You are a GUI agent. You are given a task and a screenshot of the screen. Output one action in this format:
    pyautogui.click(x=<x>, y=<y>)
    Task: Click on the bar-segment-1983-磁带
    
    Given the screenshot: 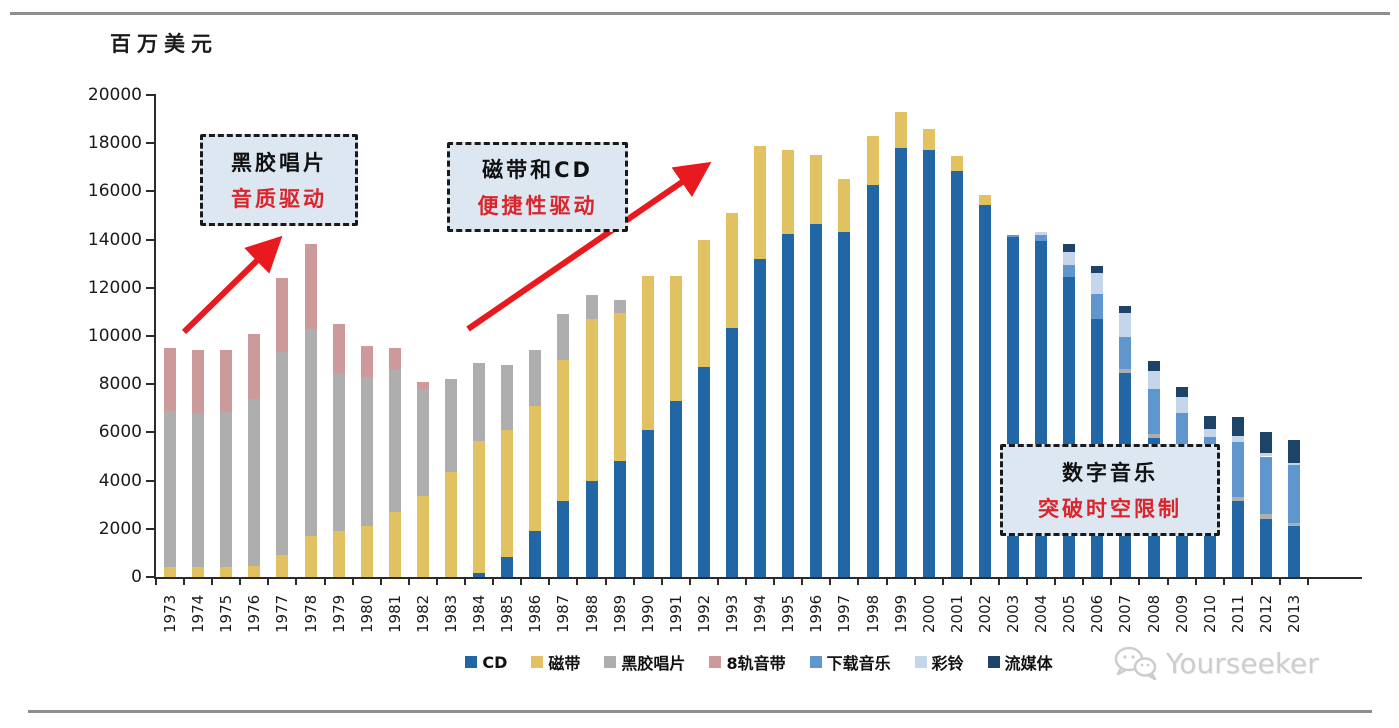 What is the action you would take?
    pyautogui.click(x=451, y=524)
    